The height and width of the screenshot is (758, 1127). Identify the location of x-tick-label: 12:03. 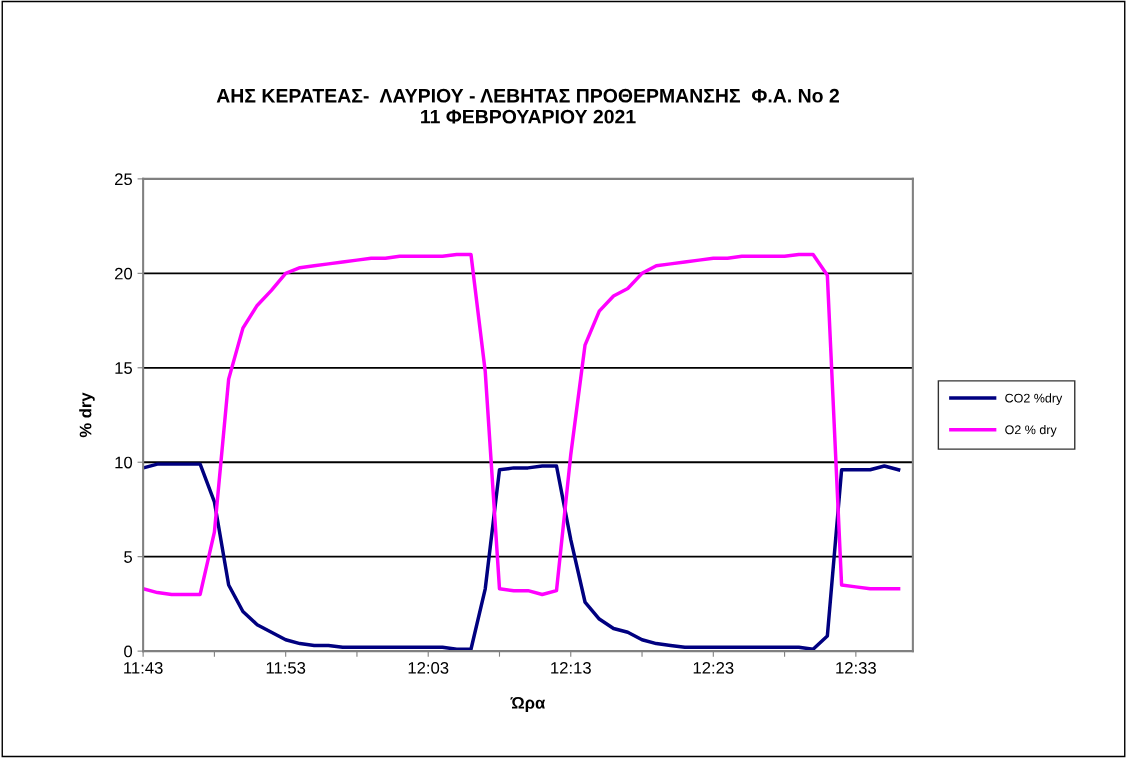
(428, 667).